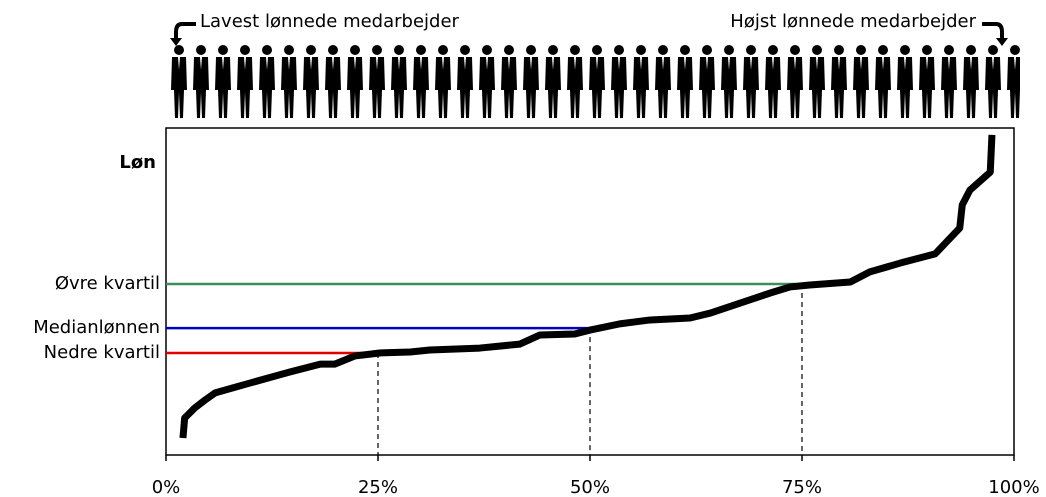 The image size is (1046, 497). I want to click on x-tick-label: 100%, so click(1013, 487).